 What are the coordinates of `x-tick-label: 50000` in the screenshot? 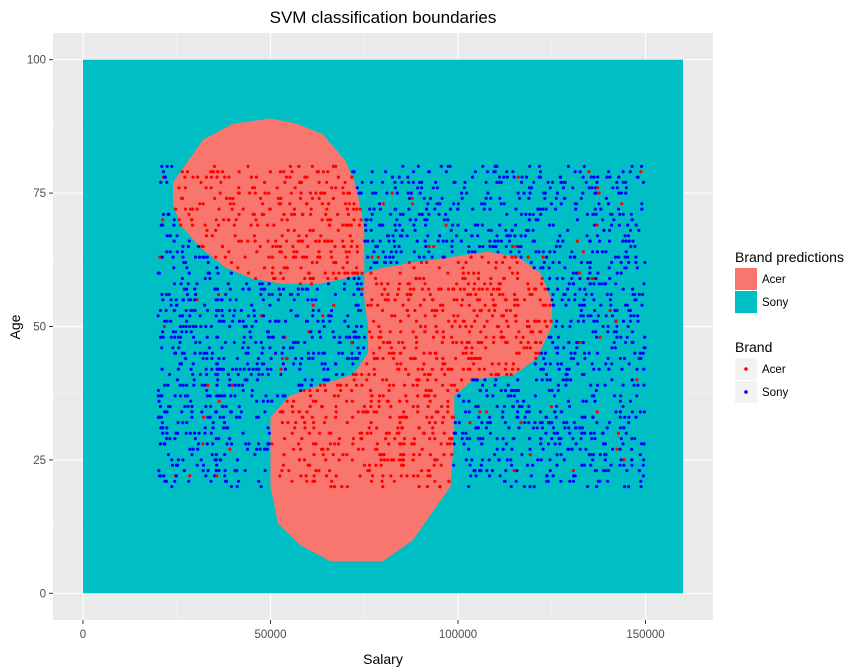 It's located at (271, 635).